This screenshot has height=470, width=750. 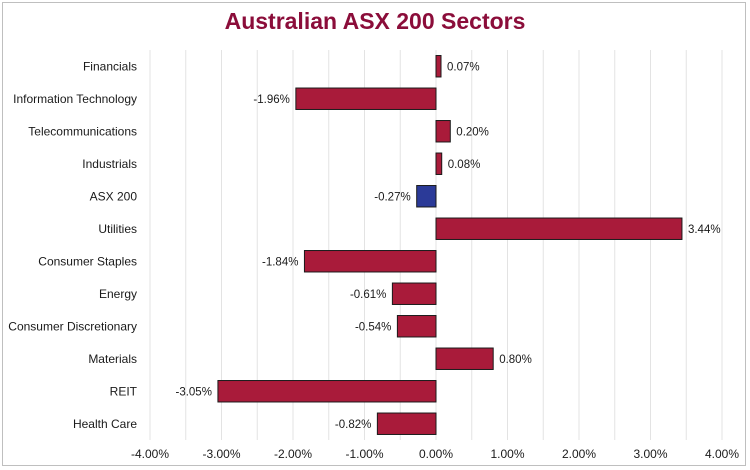 I want to click on category-label: Telecommunications, so click(x=82, y=131).